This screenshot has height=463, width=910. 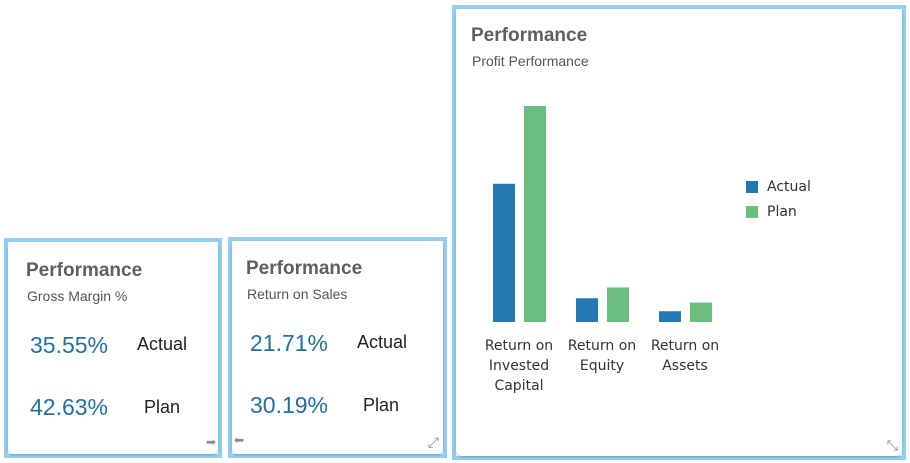 I want to click on category-label-line: Capital, so click(x=519, y=386).